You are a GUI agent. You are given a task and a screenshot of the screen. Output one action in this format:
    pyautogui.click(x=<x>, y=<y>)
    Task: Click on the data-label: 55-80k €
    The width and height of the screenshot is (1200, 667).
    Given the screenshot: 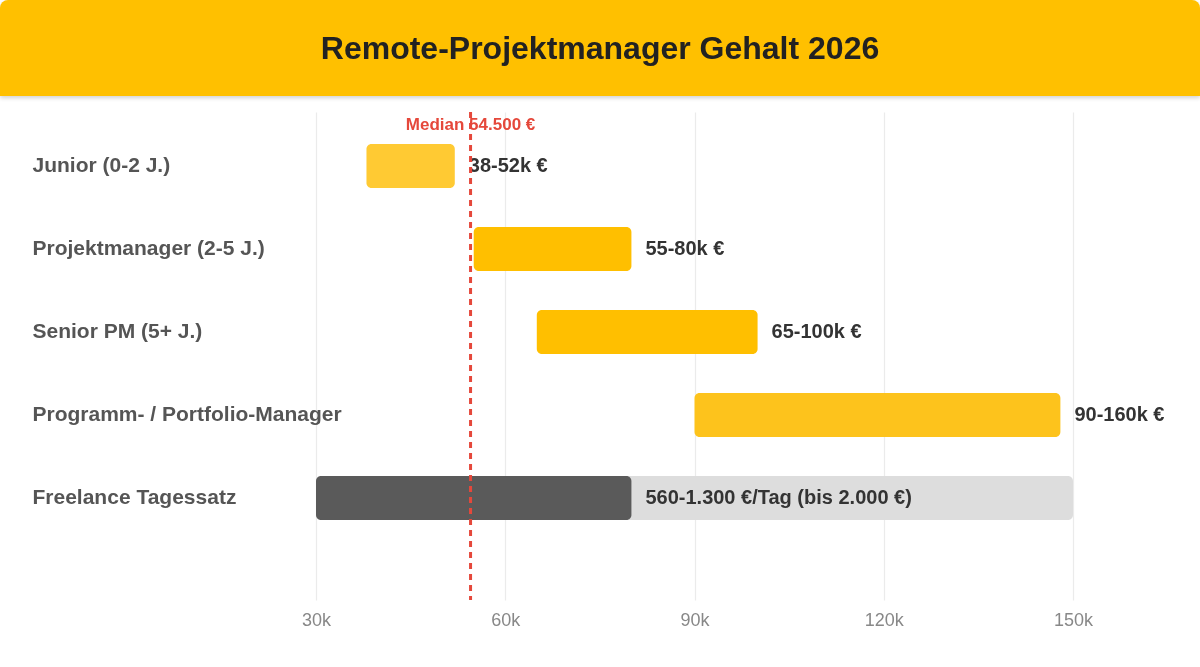 What is the action you would take?
    pyautogui.click(x=685, y=248)
    